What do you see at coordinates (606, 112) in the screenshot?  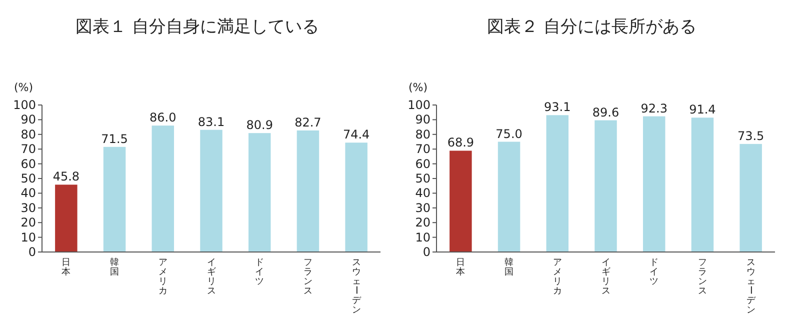 I see `data-label: 89.6` at bounding box center [606, 112].